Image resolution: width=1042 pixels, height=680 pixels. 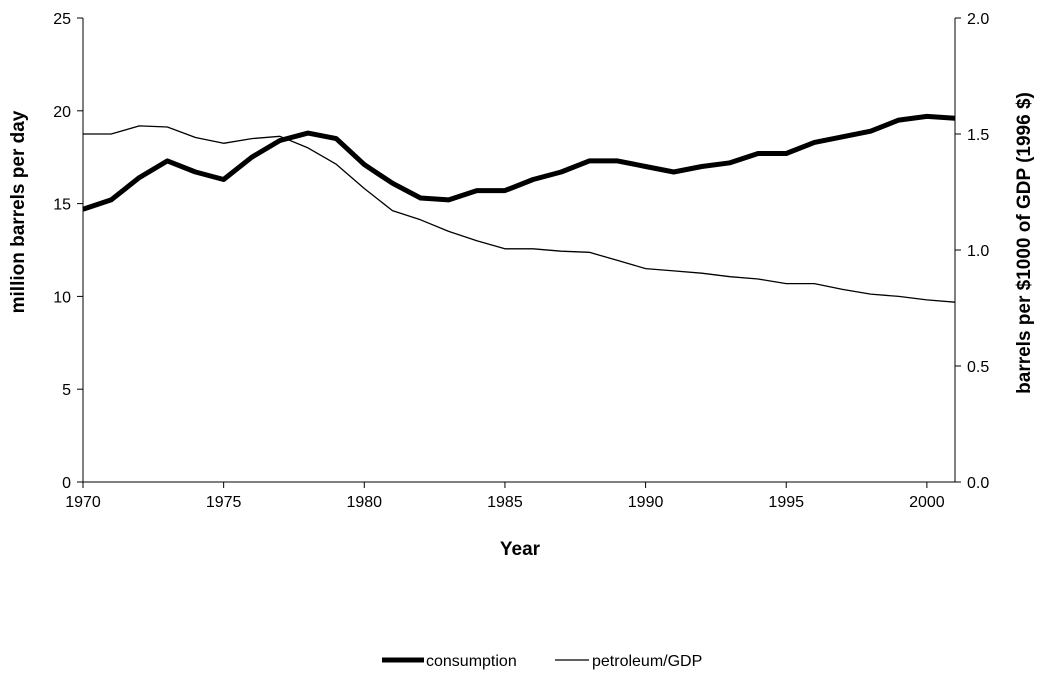 What do you see at coordinates (978, 19) in the screenshot?
I see `y2-tick-label: 2.0` at bounding box center [978, 19].